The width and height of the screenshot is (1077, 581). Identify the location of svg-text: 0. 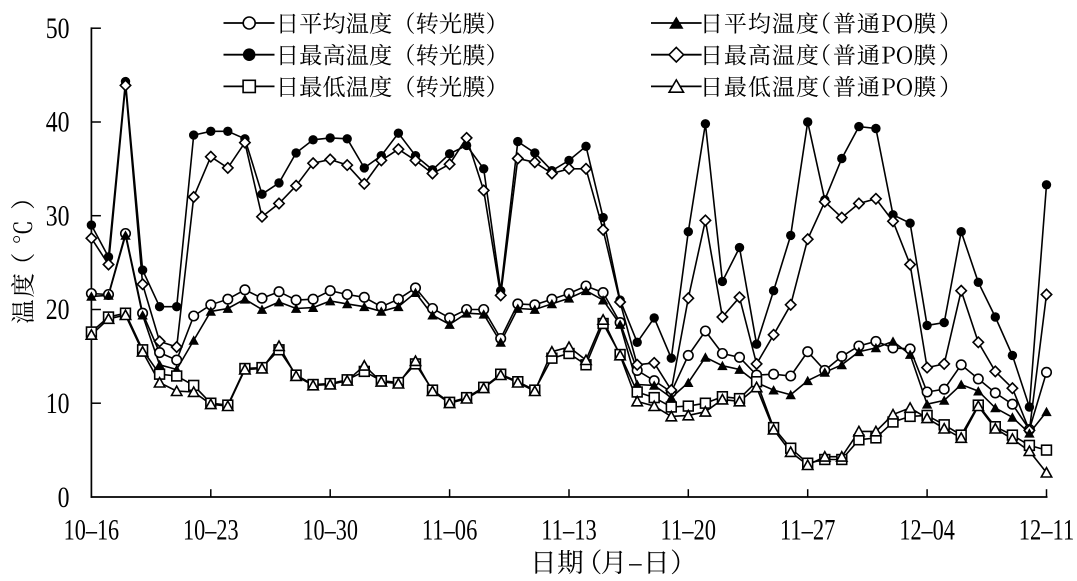
(64, 498).